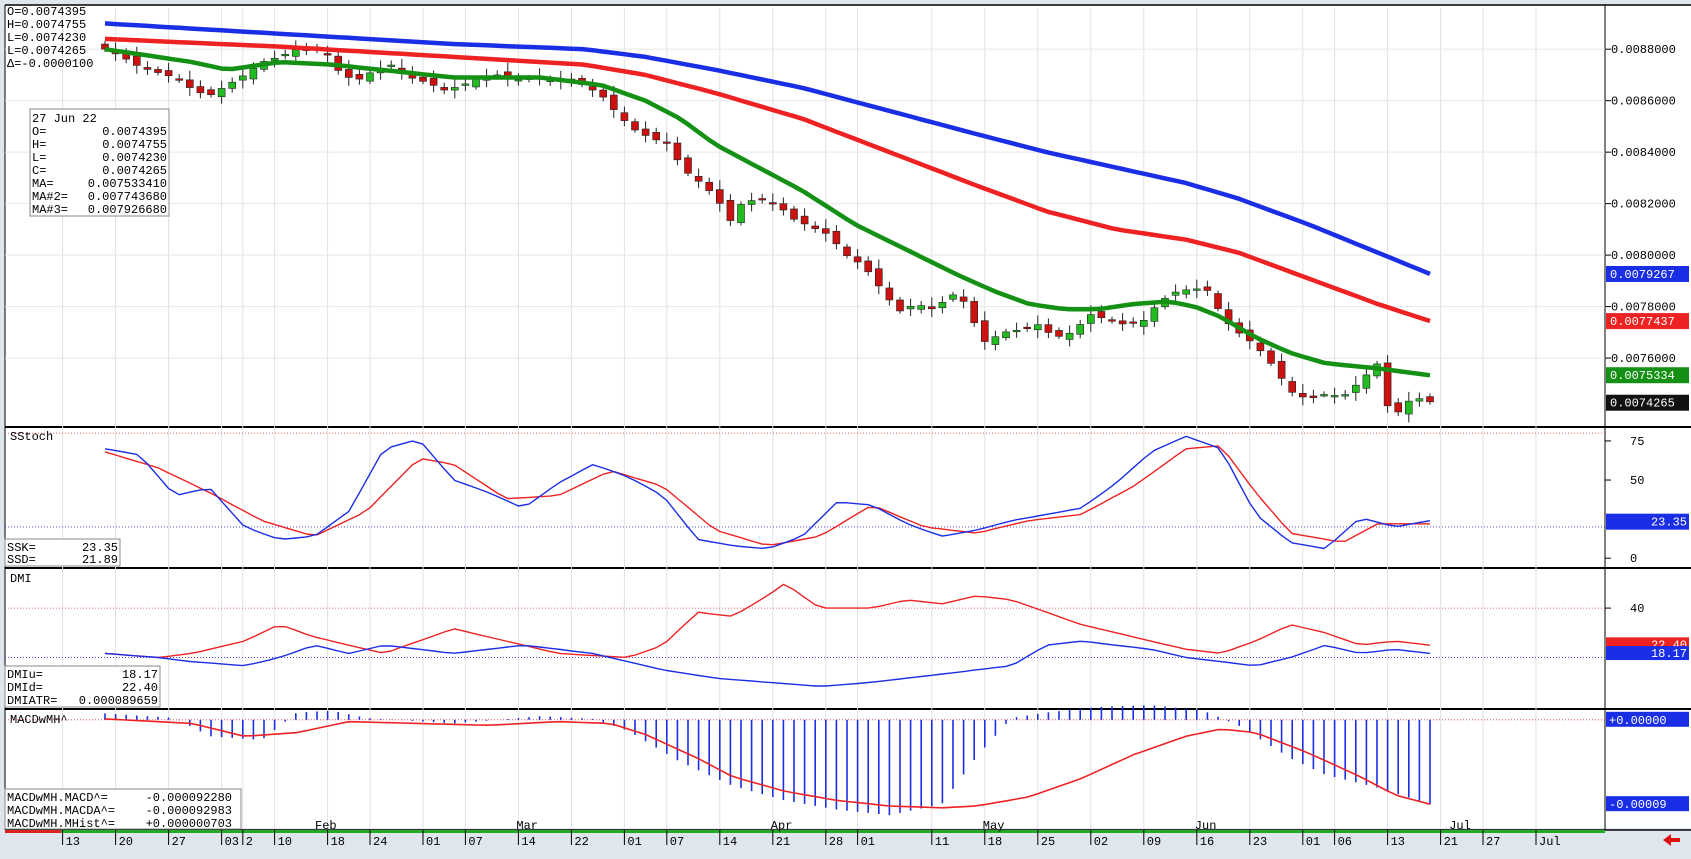 The width and height of the screenshot is (1691, 859). Describe the element at coordinates (25, 675) in the screenshot. I see `dmi-row-key: DMIu=` at that location.